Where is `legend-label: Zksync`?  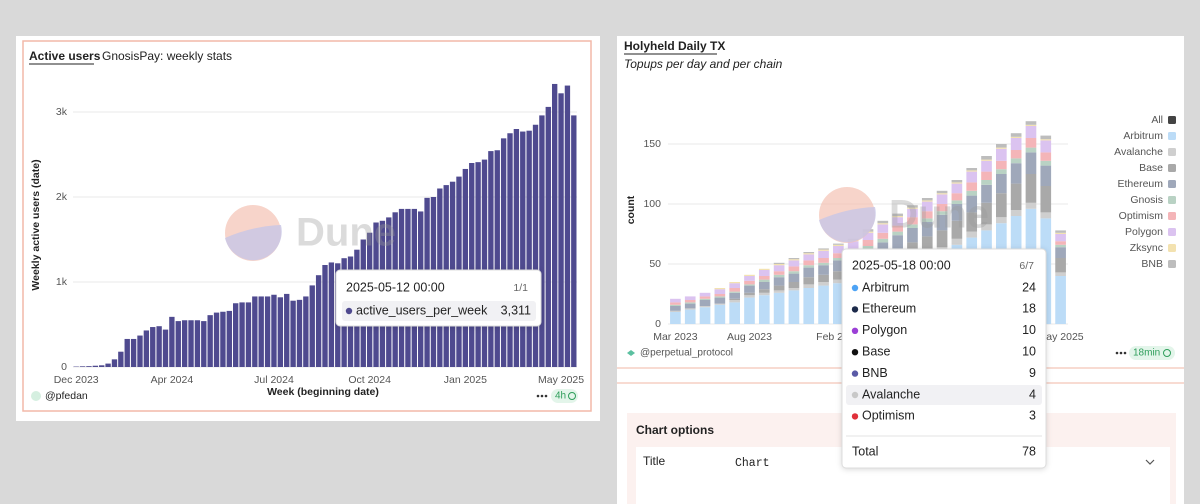
legend-label: Zksync is located at coordinates (1146, 248).